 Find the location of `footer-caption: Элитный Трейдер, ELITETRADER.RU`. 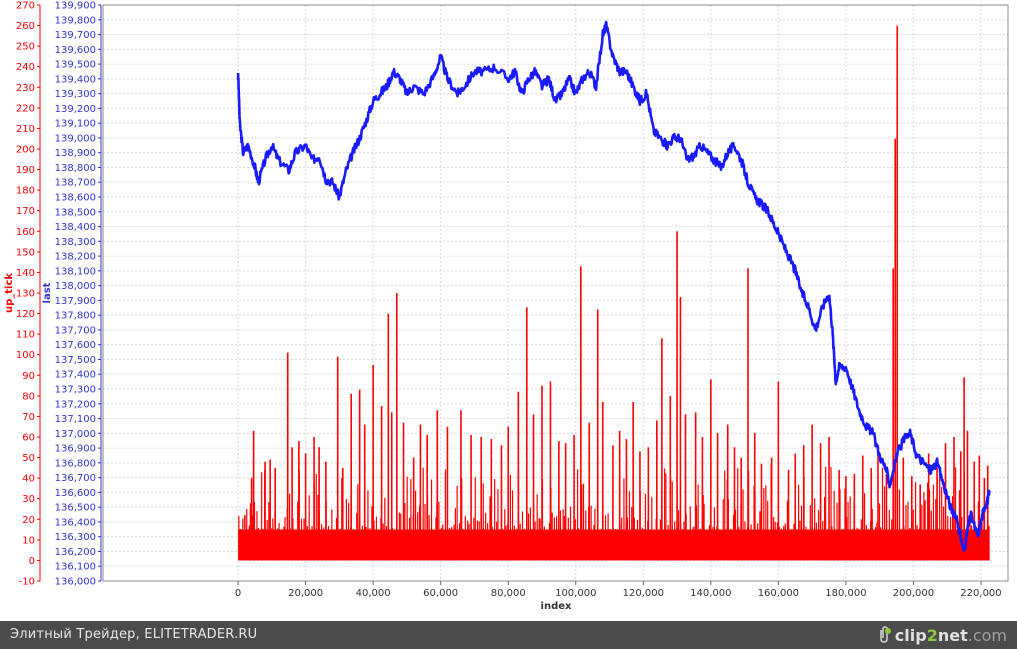

footer-caption: Элитный Трейдер, ELITETRADER.RU is located at coordinates (134, 634).